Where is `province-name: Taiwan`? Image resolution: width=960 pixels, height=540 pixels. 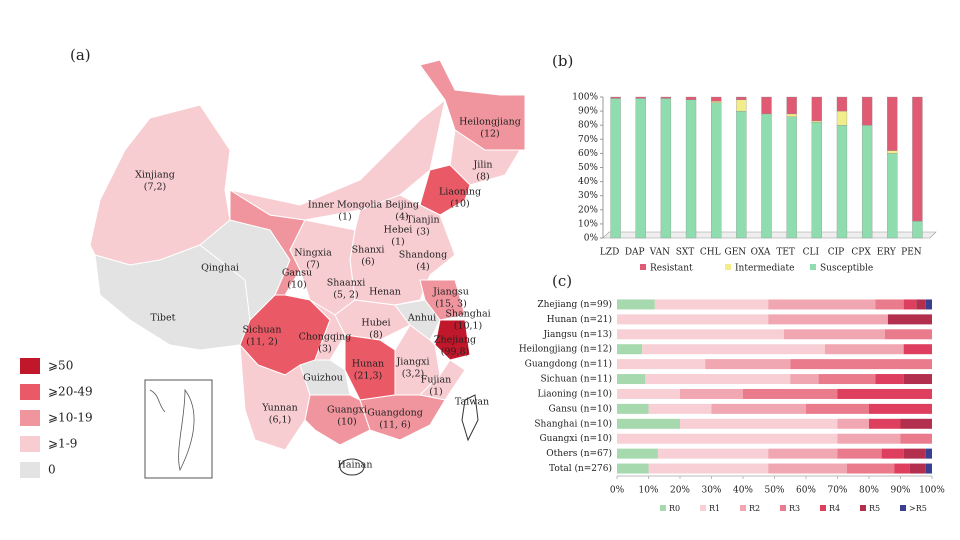 province-name: Taiwan is located at coordinates (472, 402).